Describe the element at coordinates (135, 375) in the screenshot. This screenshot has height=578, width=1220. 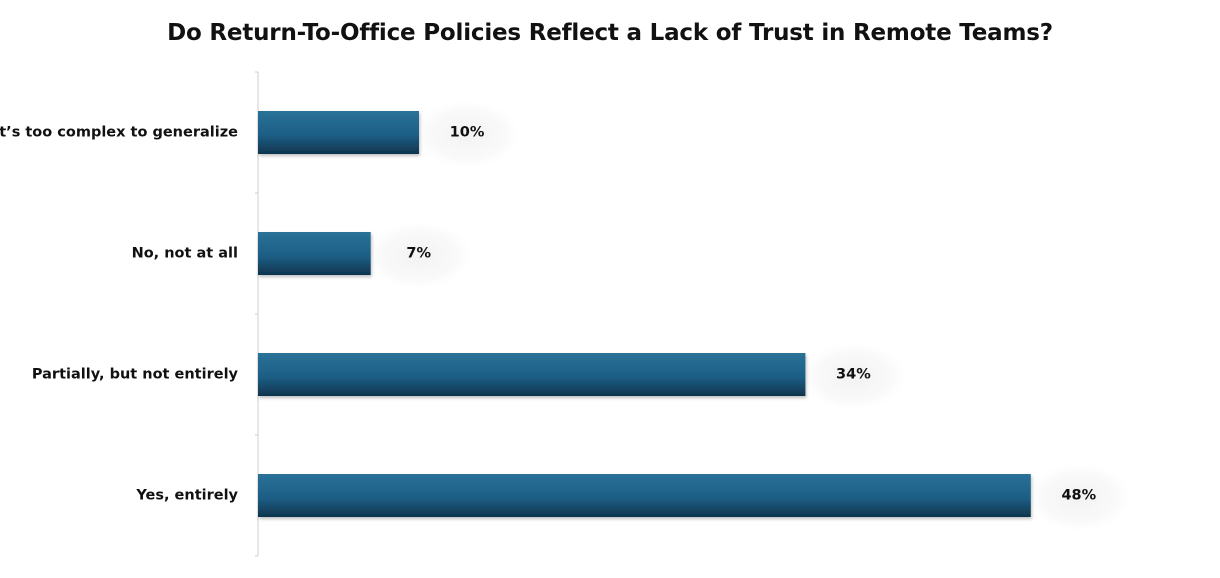
I see `category-label: Partially, but not entirely` at that location.